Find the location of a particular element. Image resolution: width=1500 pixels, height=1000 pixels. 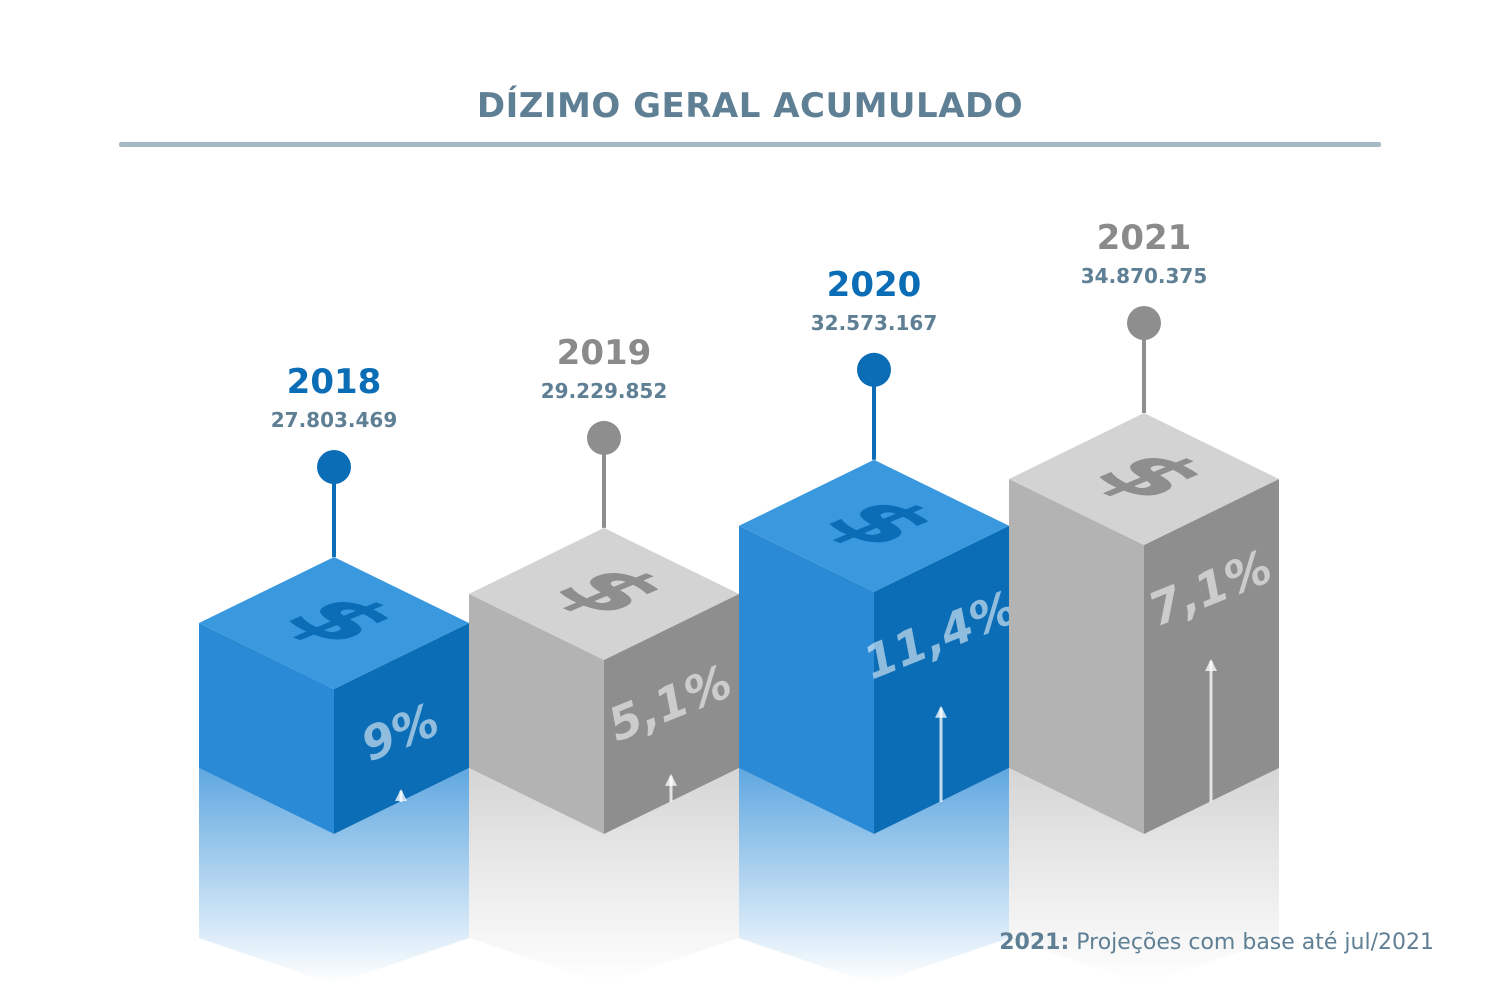

footnote-year: 2021: is located at coordinates (1034, 942).